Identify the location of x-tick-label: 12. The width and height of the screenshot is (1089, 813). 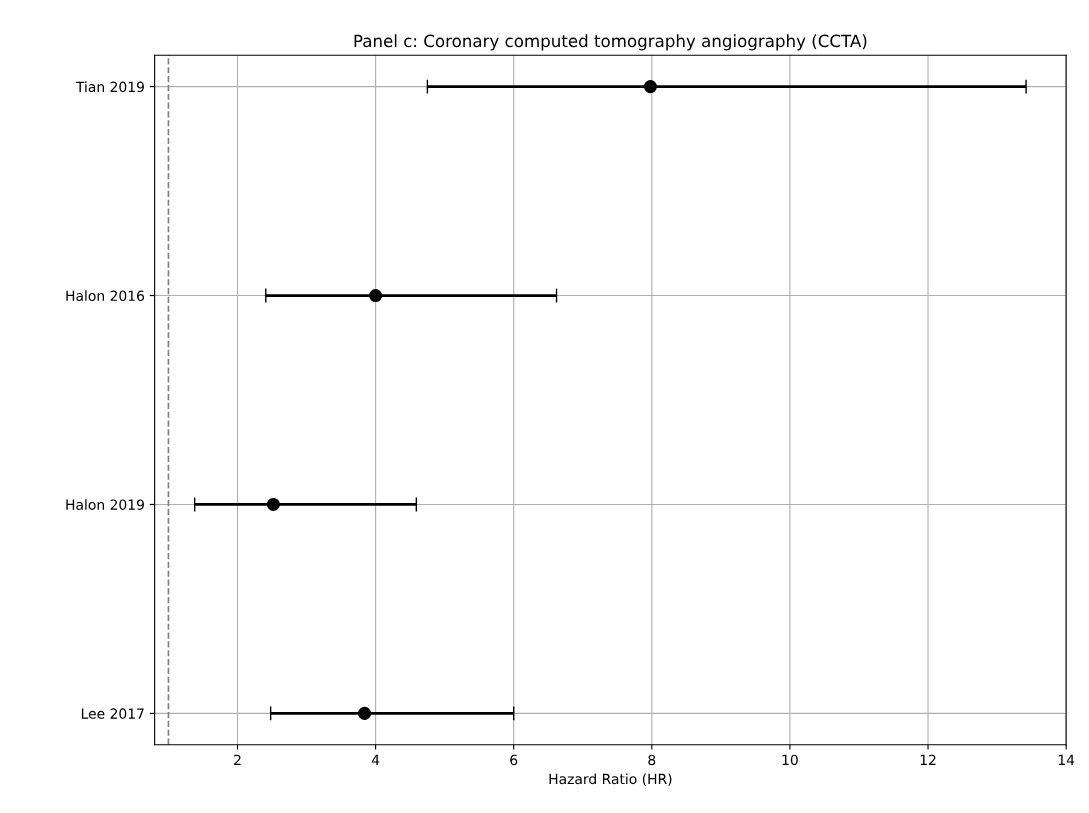
(928, 759).